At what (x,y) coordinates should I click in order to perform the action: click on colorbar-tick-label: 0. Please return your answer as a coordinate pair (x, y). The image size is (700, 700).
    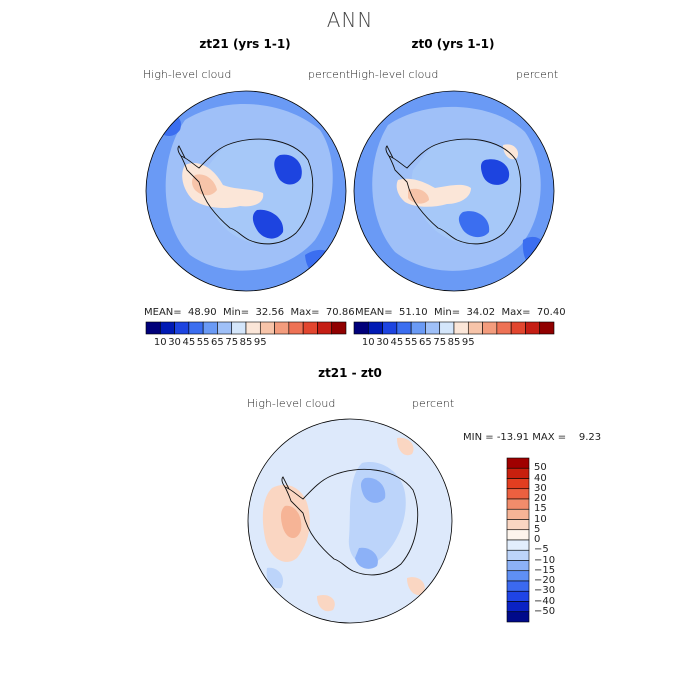
    Looking at the image, I should click on (537, 539).